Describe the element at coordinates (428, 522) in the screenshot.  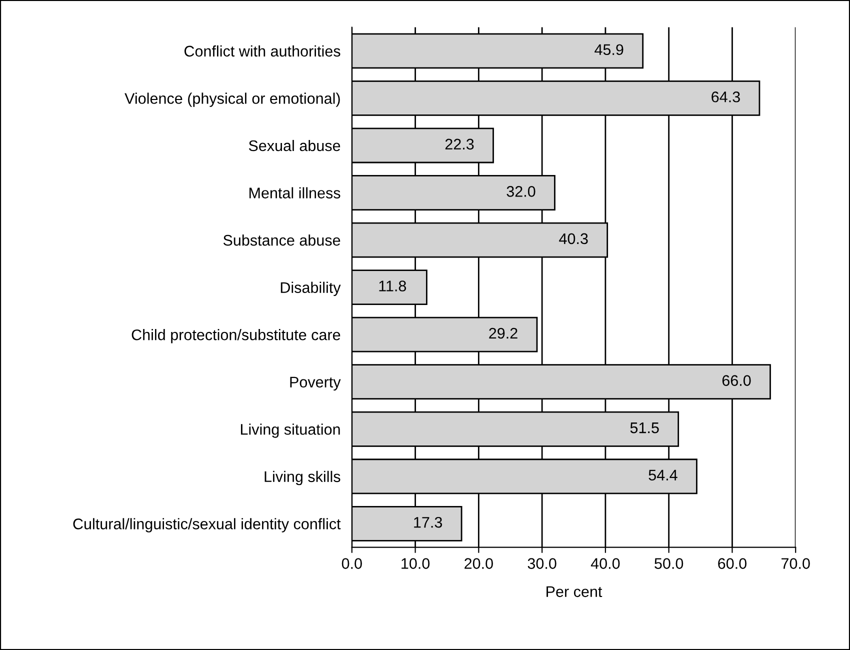
I see `data-label: 17.3` at that location.